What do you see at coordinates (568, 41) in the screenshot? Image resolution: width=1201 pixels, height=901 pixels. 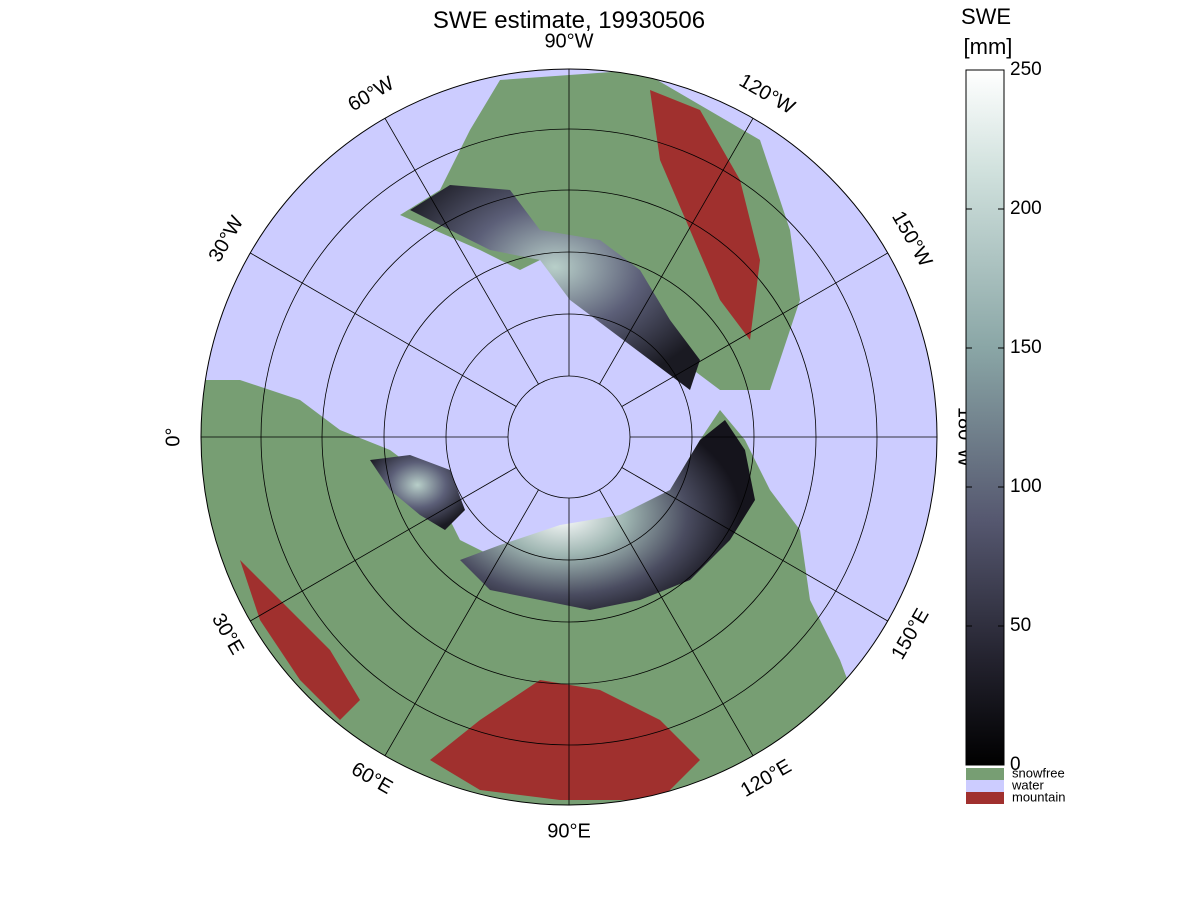 I see `meridian-label: 90°W` at bounding box center [568, 41].